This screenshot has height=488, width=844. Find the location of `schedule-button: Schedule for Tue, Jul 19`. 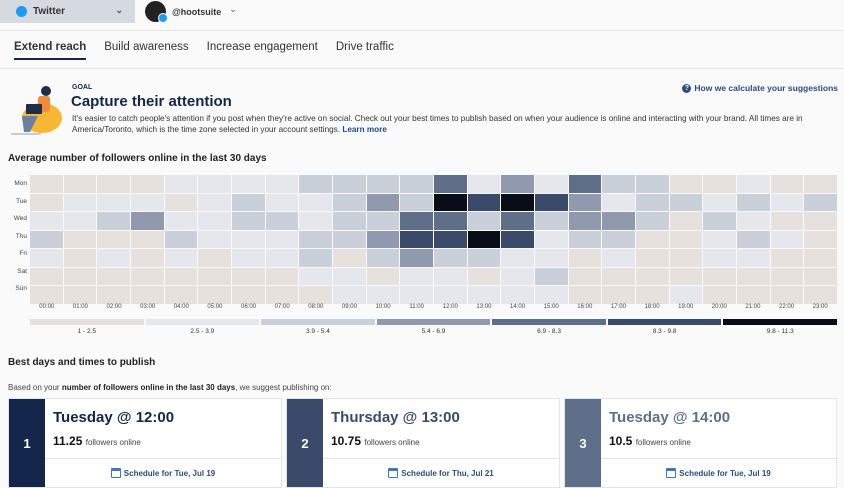

schedule-button: Schedule for Tue, Jul 19 is located at coordinates (163, 472).